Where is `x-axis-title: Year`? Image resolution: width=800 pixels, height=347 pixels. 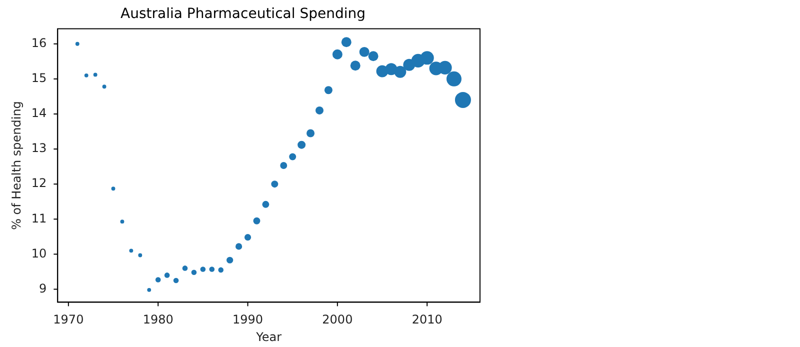
x-axis-title: Year is located at coordinates (268, 337).